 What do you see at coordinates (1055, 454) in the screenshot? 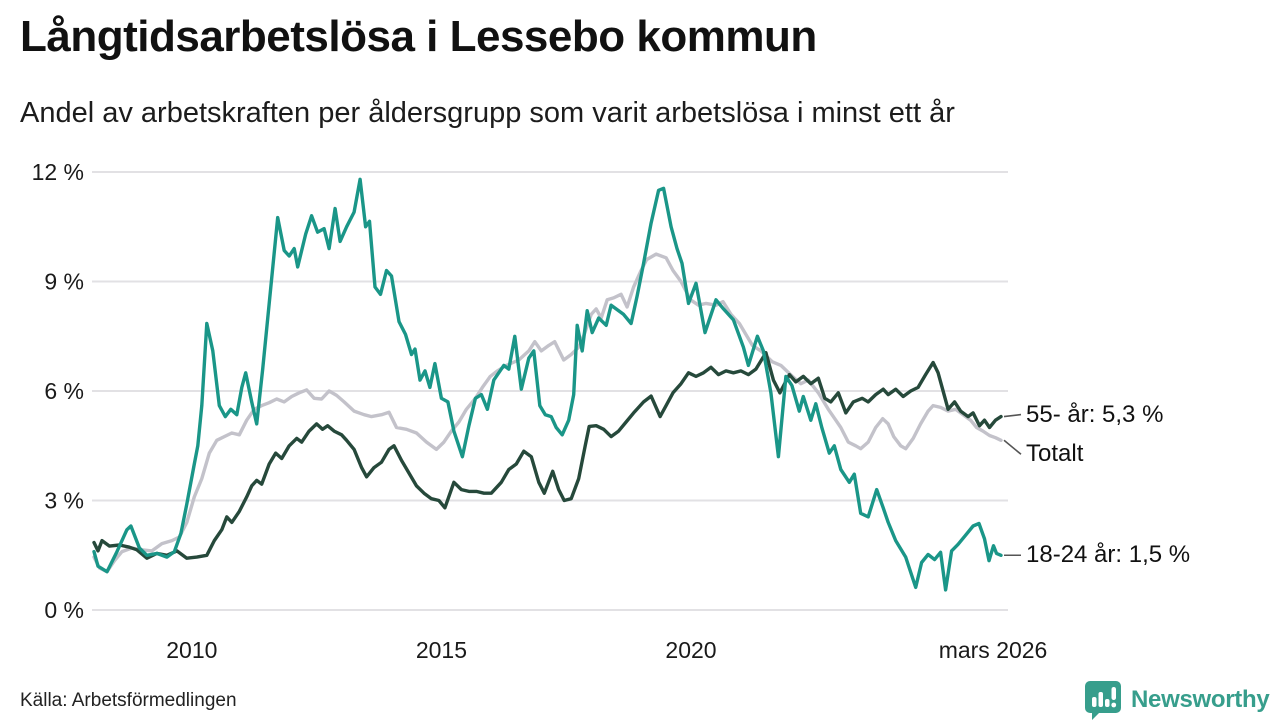
I see `series-label-totalt: Totalt` at bounding box center [1055, 454].